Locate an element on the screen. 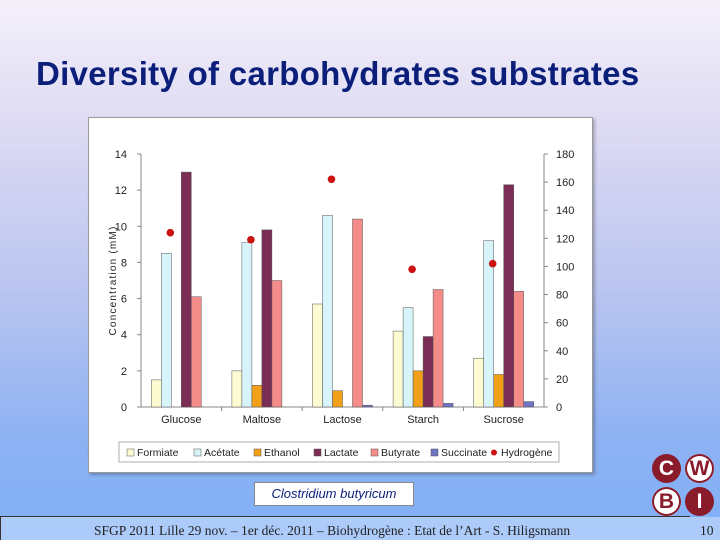 The height and width of the screenshot is (540, 720). y2-tick-label: 180 is located at coordinates (565, 155).